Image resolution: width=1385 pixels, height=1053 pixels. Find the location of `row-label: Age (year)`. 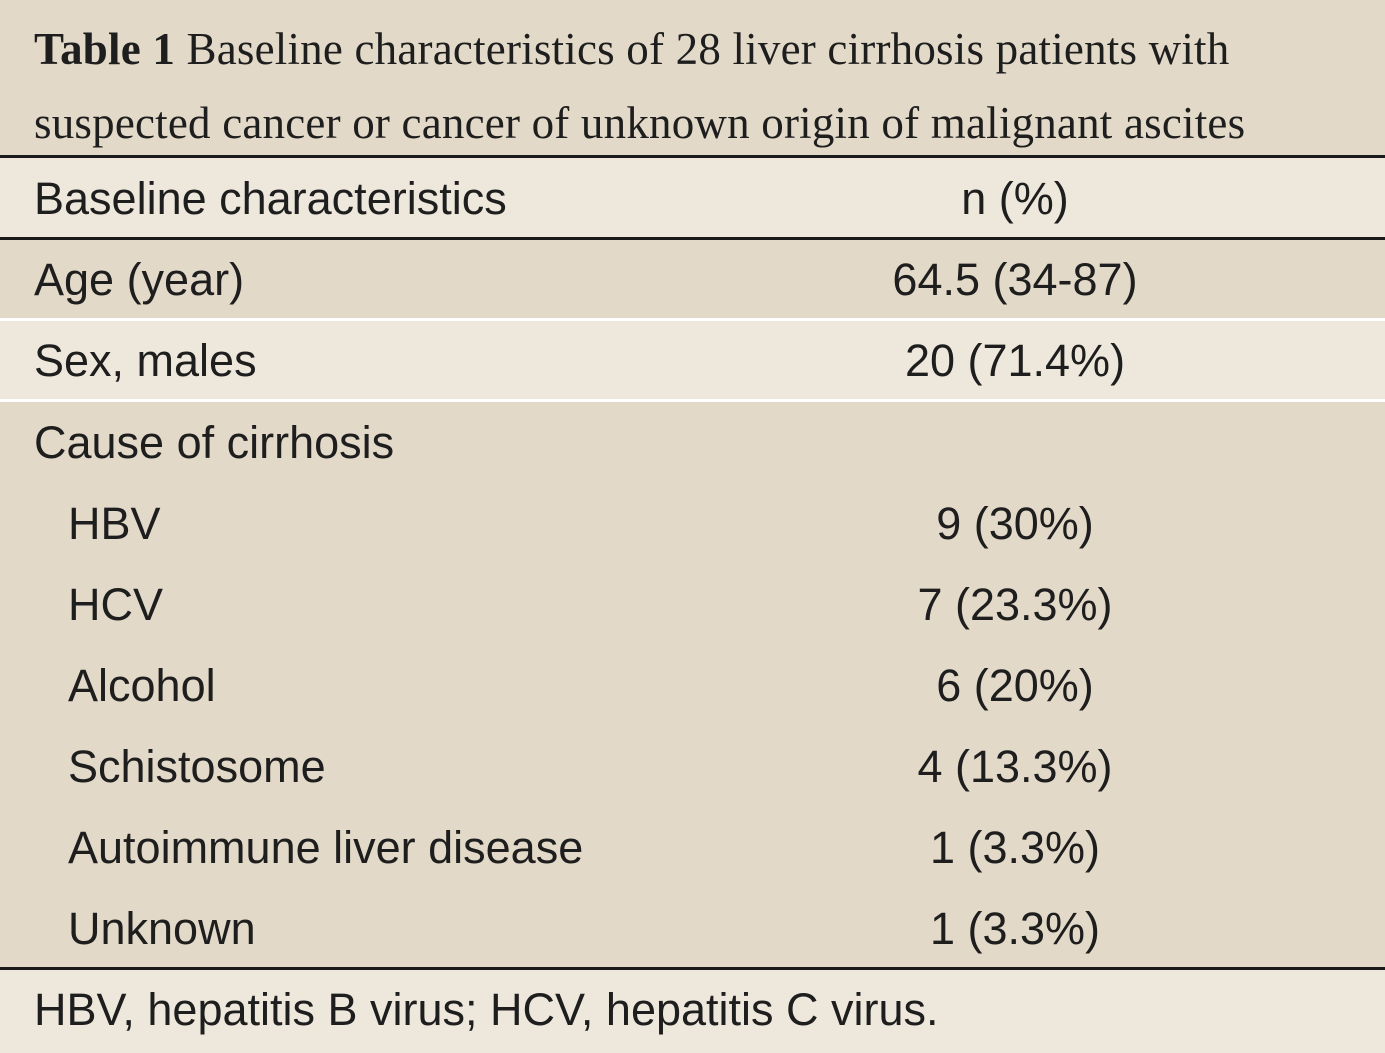

row-label: Age (year) is located at coordinates (139, 279).